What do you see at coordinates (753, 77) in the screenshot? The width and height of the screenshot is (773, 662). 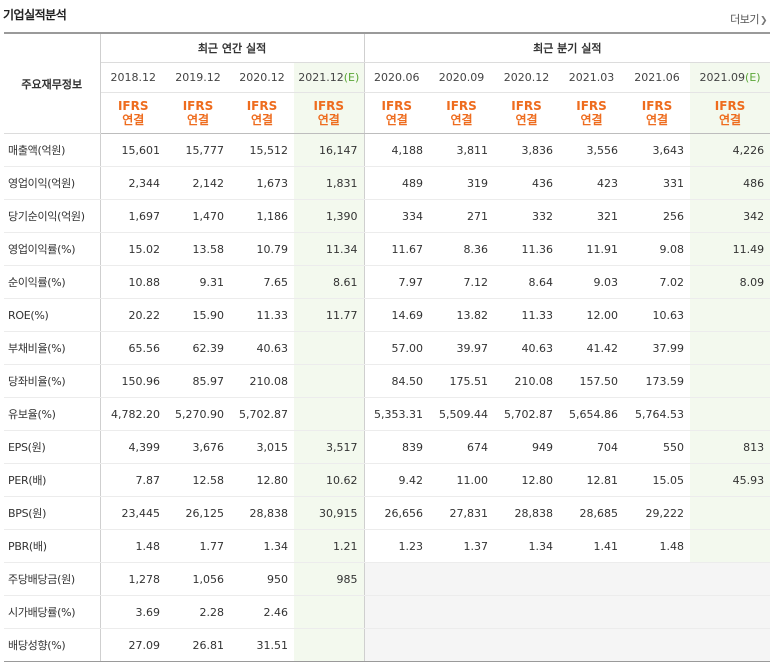 I see `estimate-marker: (E)` at bounding box center [753, 77].